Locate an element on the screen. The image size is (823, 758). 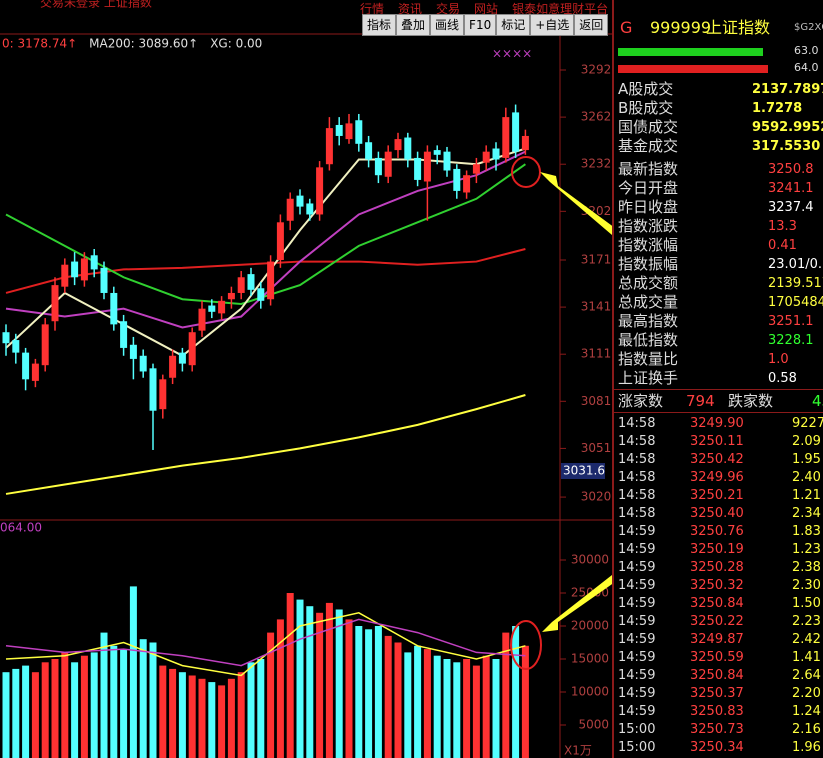
menu-item: 行情 is located at coordinates (372, 9).